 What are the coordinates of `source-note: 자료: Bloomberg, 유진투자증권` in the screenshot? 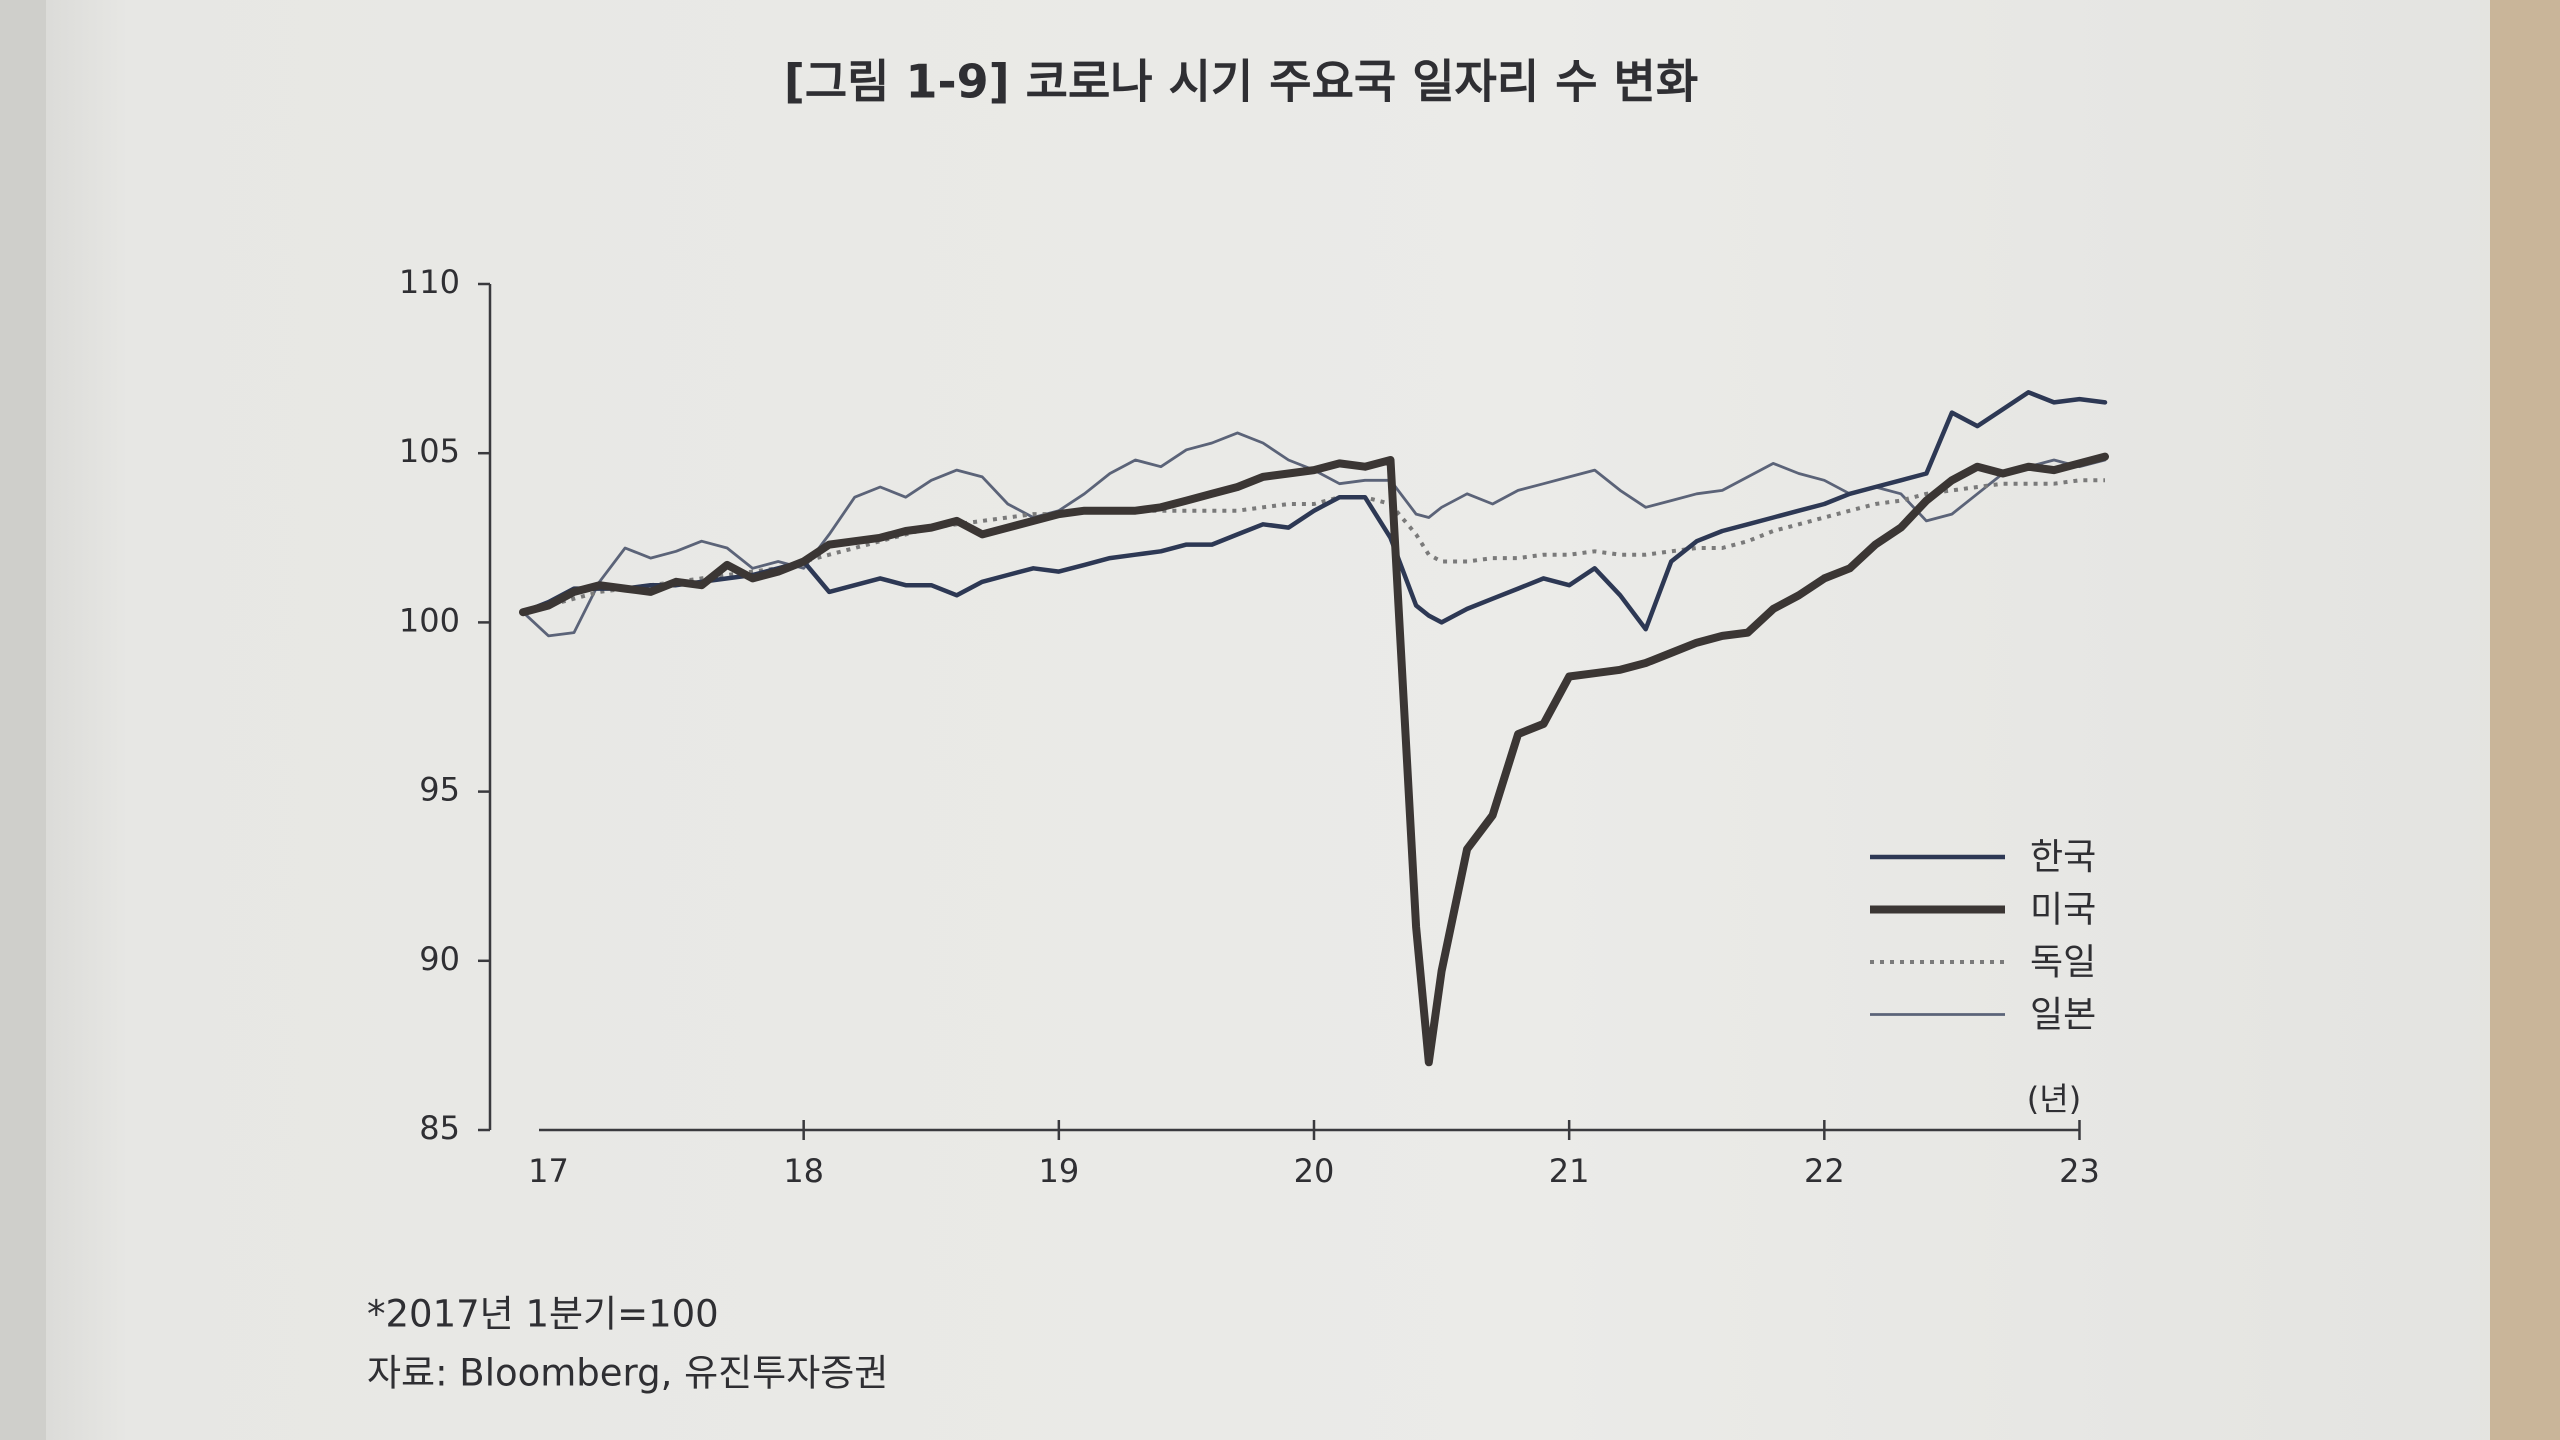 It's located at (627, 1373).